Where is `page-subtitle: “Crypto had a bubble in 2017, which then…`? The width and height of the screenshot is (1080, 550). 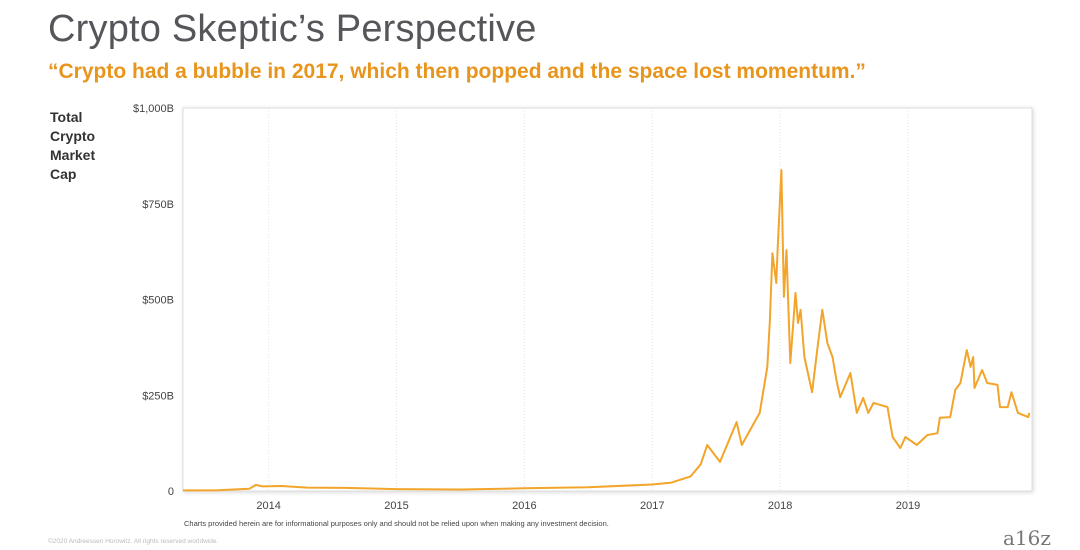 page-subtitle: “Crypto had a bubble in 2017, which then… is located at coordinates (457, 71).